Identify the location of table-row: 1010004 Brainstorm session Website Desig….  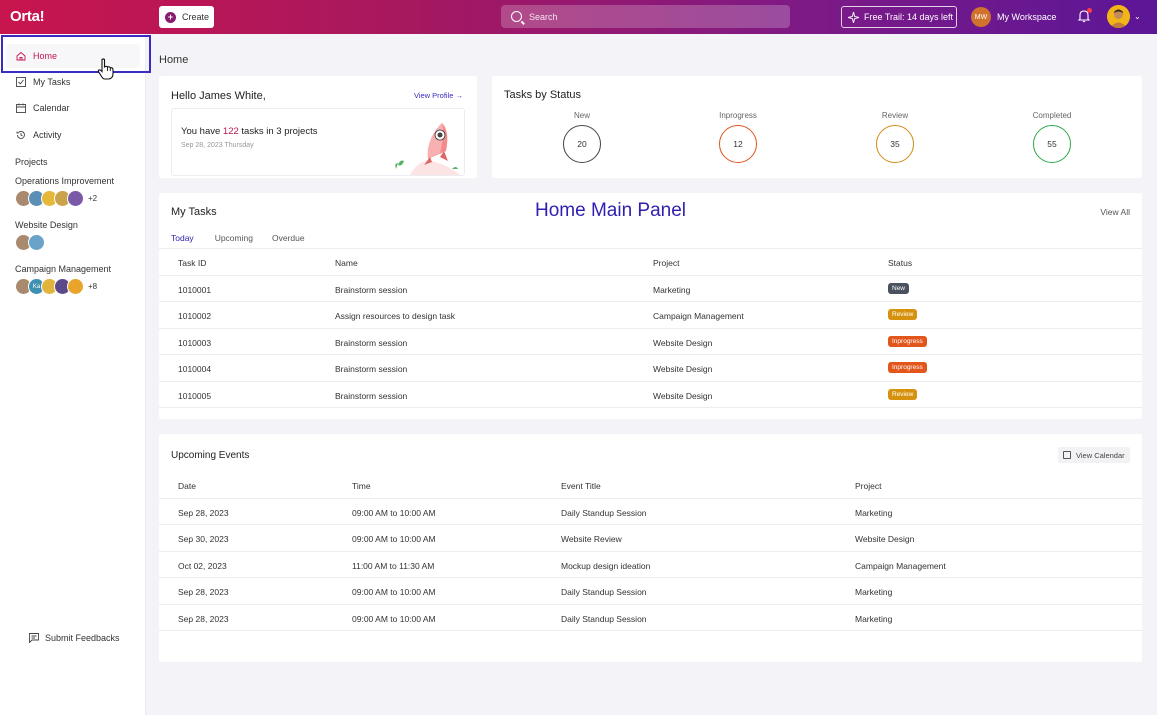
(650, 368).